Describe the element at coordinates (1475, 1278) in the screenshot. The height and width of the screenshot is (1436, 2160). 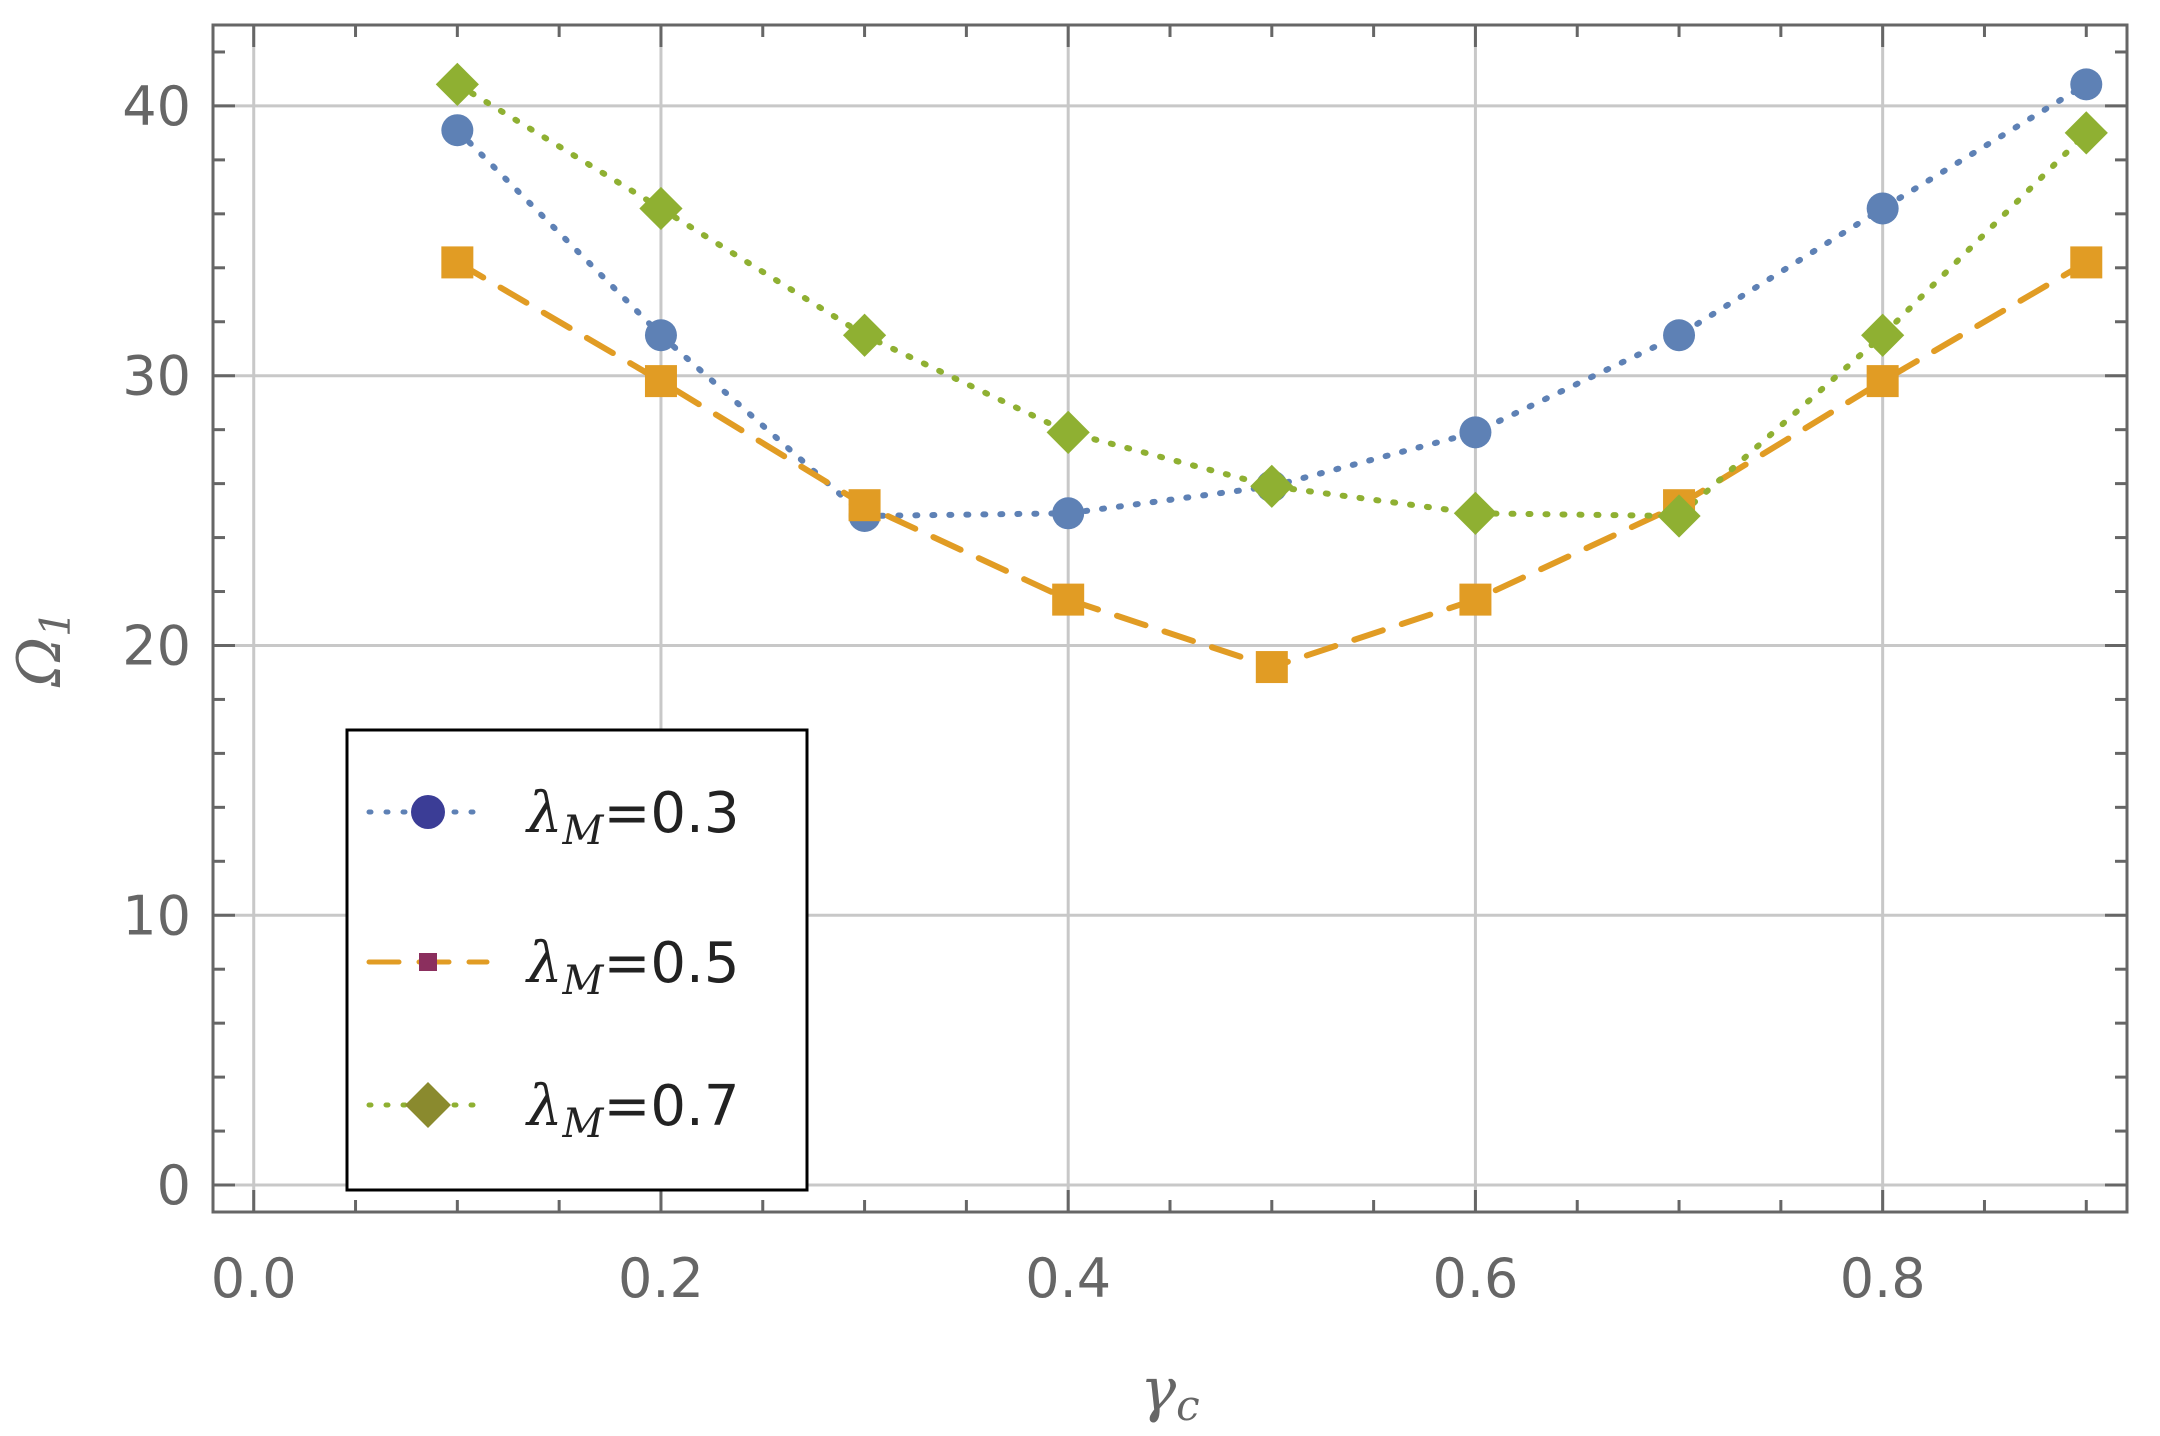
I see `x-tick-label: 0.6` at that location.